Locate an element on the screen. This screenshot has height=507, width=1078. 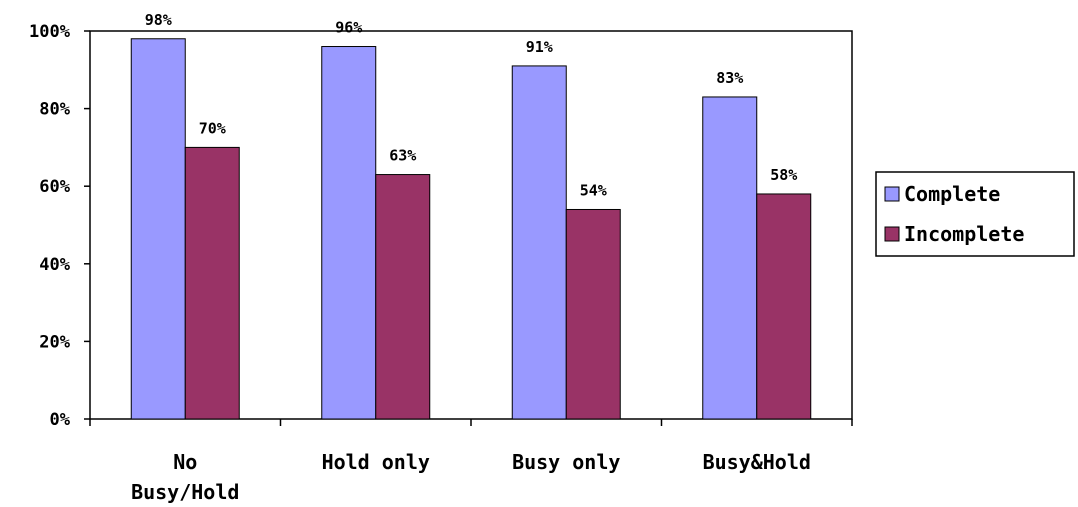
data-label: 96% is located at coordinates (348, 28).